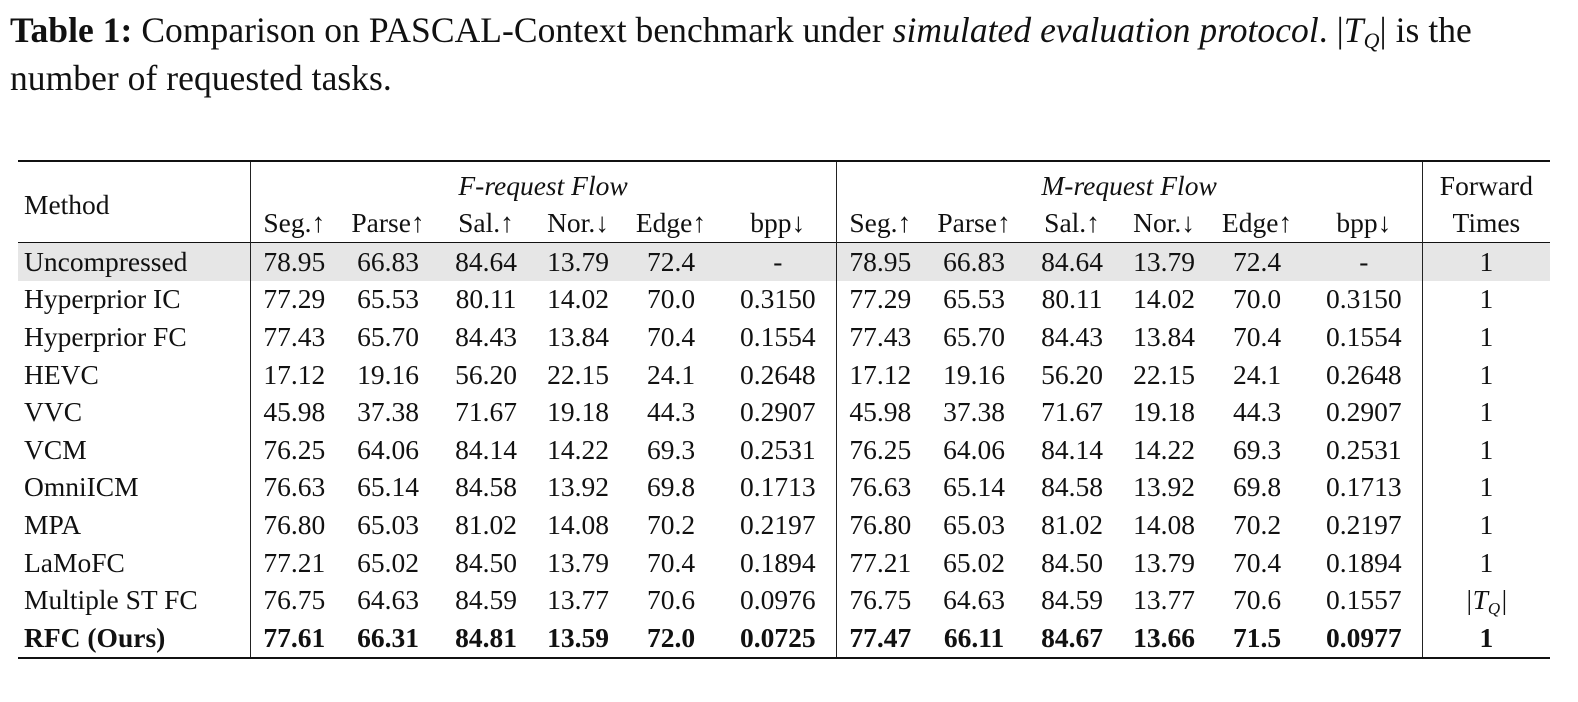 This screenshot has width=1578, height=702. I want to click on value-cell-m-5: 0.1557, so click(1364, 600).